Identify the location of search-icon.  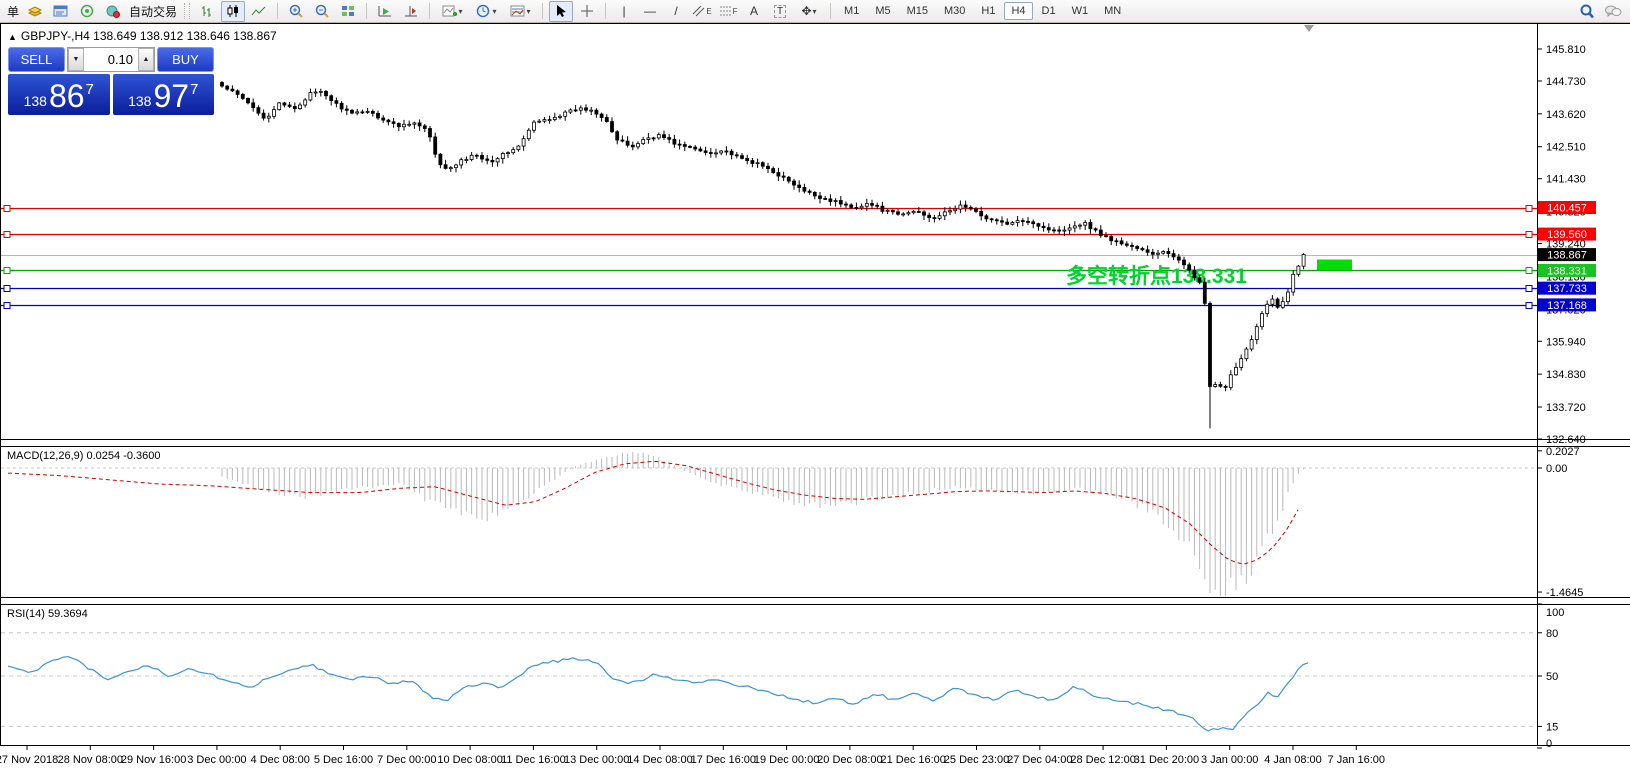
(1587, 11).